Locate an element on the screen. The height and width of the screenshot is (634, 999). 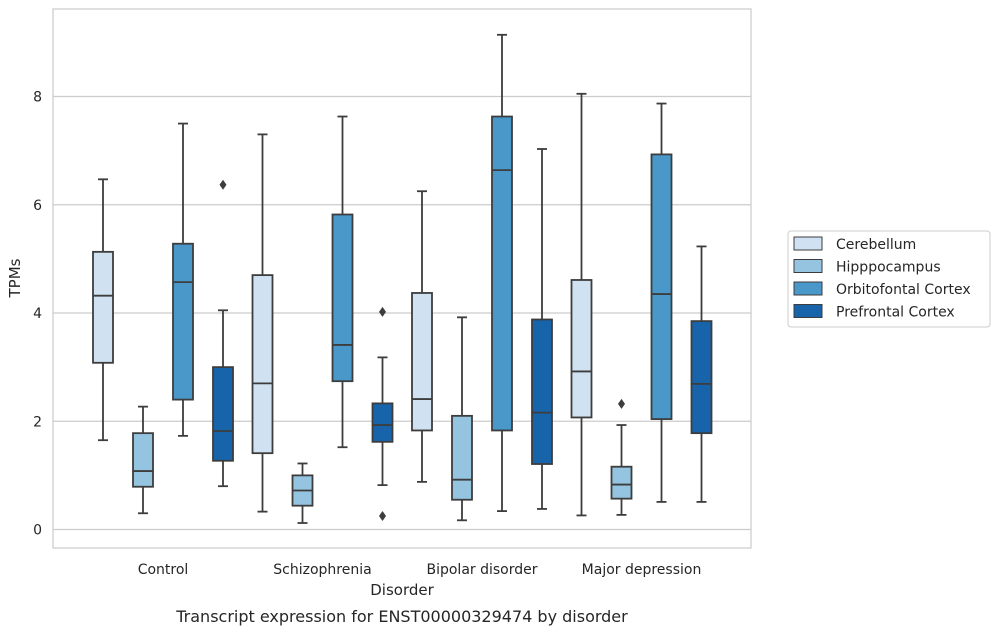
legend-frame is located at coordinates (889, 279).